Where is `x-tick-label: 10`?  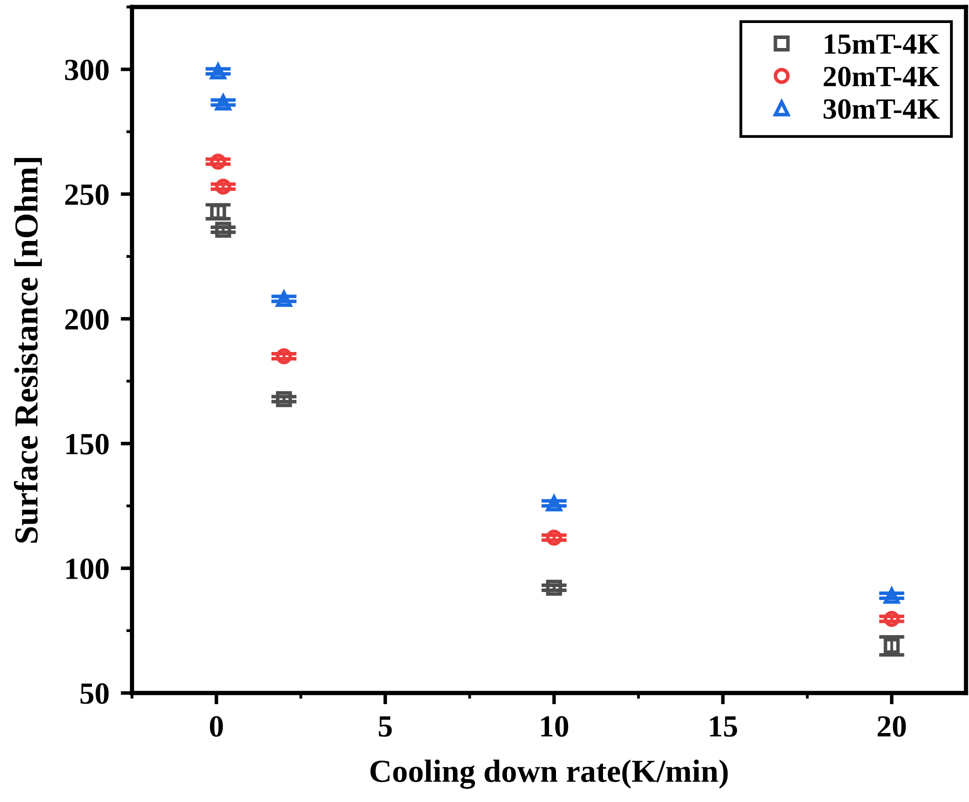
x-tick-label: 10 is located at coordinates (554, 726).